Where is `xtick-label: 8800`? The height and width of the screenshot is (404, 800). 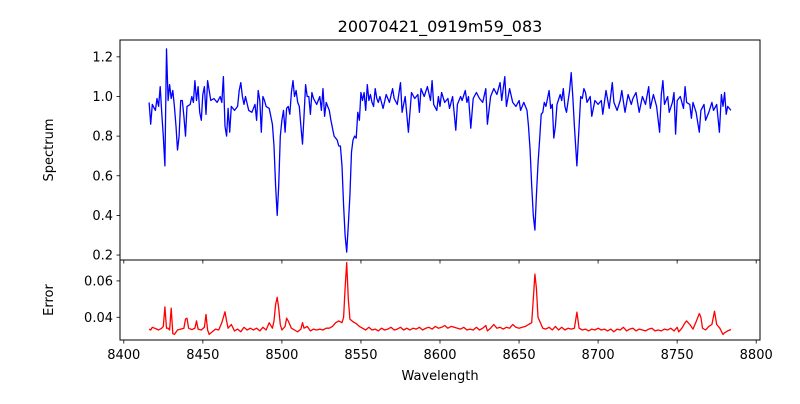
xtick-label: 8800 is located at coordinates (756, 355).